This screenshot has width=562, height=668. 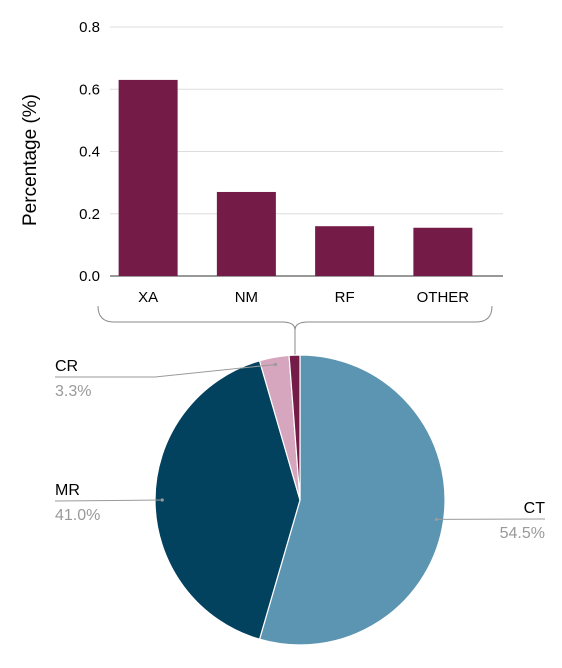 I want to click on pie-slice-percent: 3.3%, so click(x=73, y=391).